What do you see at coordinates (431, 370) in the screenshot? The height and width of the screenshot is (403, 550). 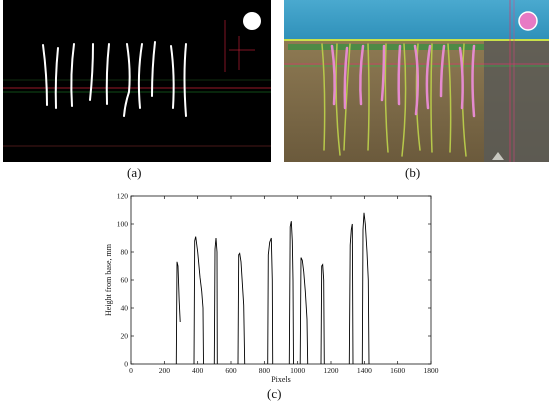 I see `x-tick-label: 1800` at bounding box center [431, 370].